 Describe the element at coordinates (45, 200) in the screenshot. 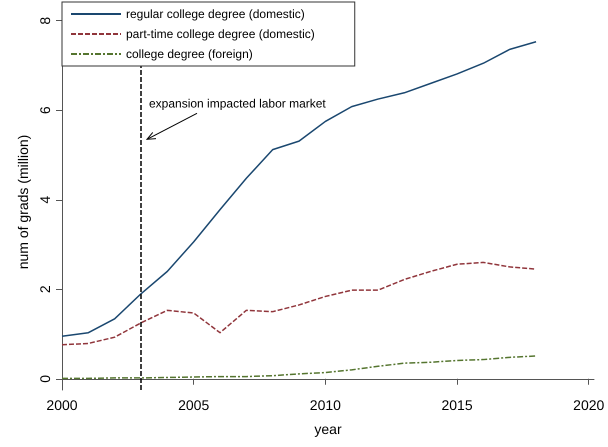

I see `y-tick-label: 4` at that location.